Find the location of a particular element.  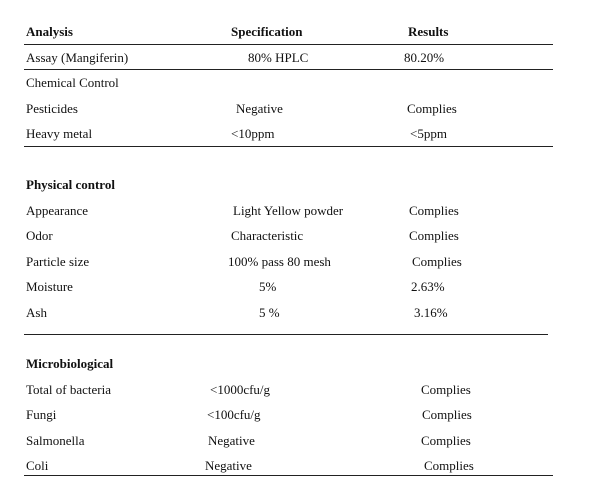

physical-row-name: Ash is located at coordinates (36, 312).